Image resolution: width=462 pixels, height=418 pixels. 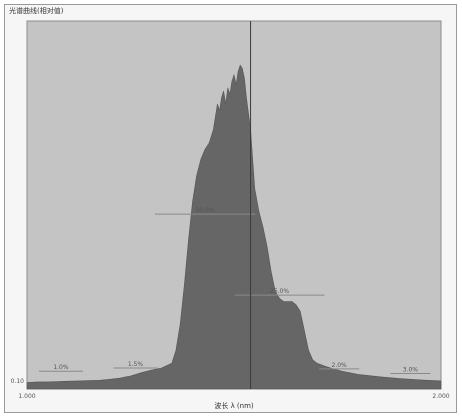 What do you see at coordinates (36, 11) in the screenshot?
I see `window-title: 光谱曲线(相对值)` at bounding box center [36, 11].